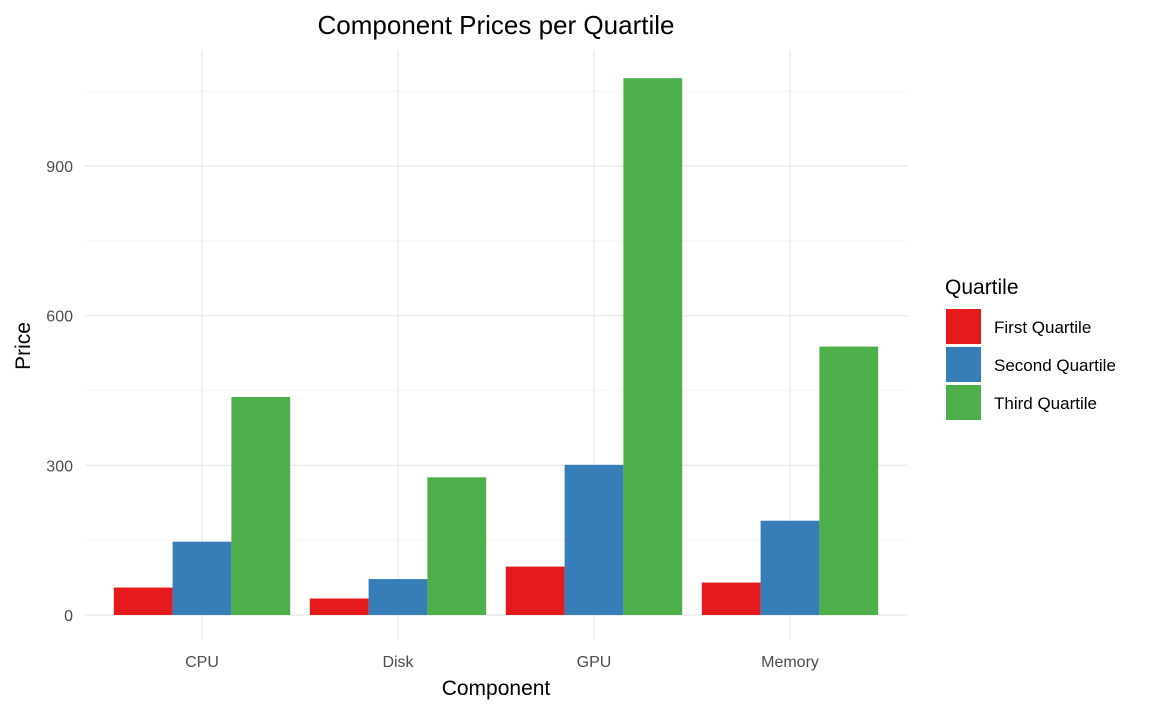  Describe the element at coordinates (502, 662) in the screenshot. I see `x-axis-ticks: CPU Disk GPU Memory` at that location.